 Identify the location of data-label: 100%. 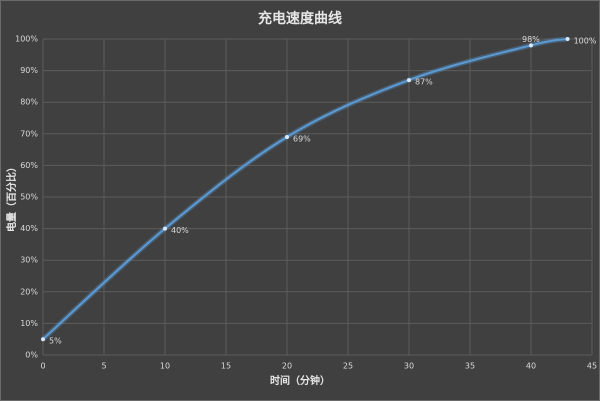
(585, 41).